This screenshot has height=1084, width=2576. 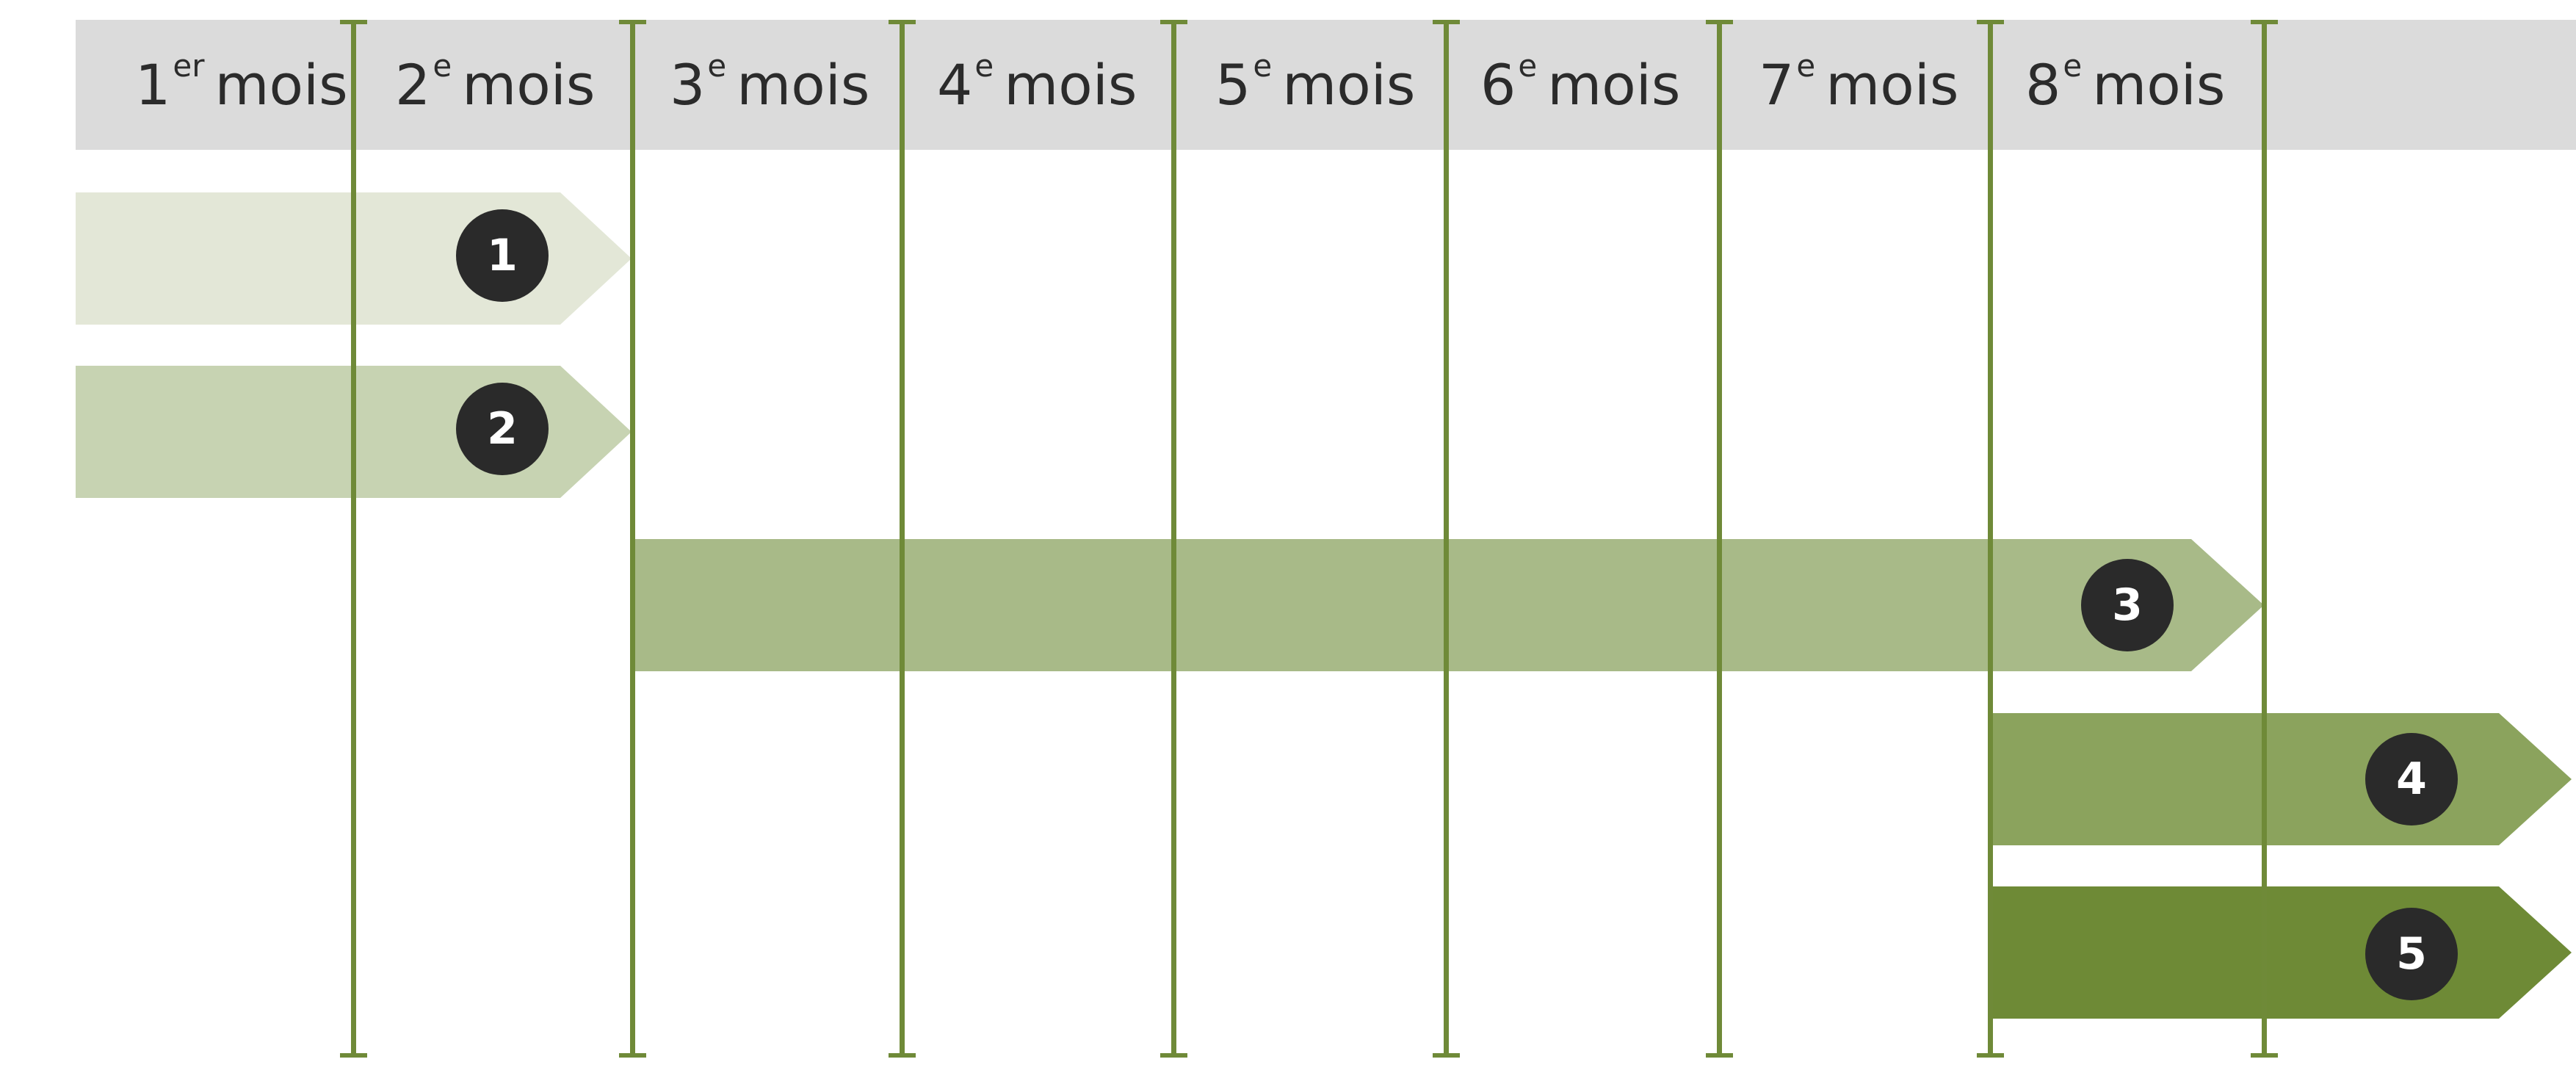 I want to click on phase-badge-4: 4, so click(x=2411, y=779).